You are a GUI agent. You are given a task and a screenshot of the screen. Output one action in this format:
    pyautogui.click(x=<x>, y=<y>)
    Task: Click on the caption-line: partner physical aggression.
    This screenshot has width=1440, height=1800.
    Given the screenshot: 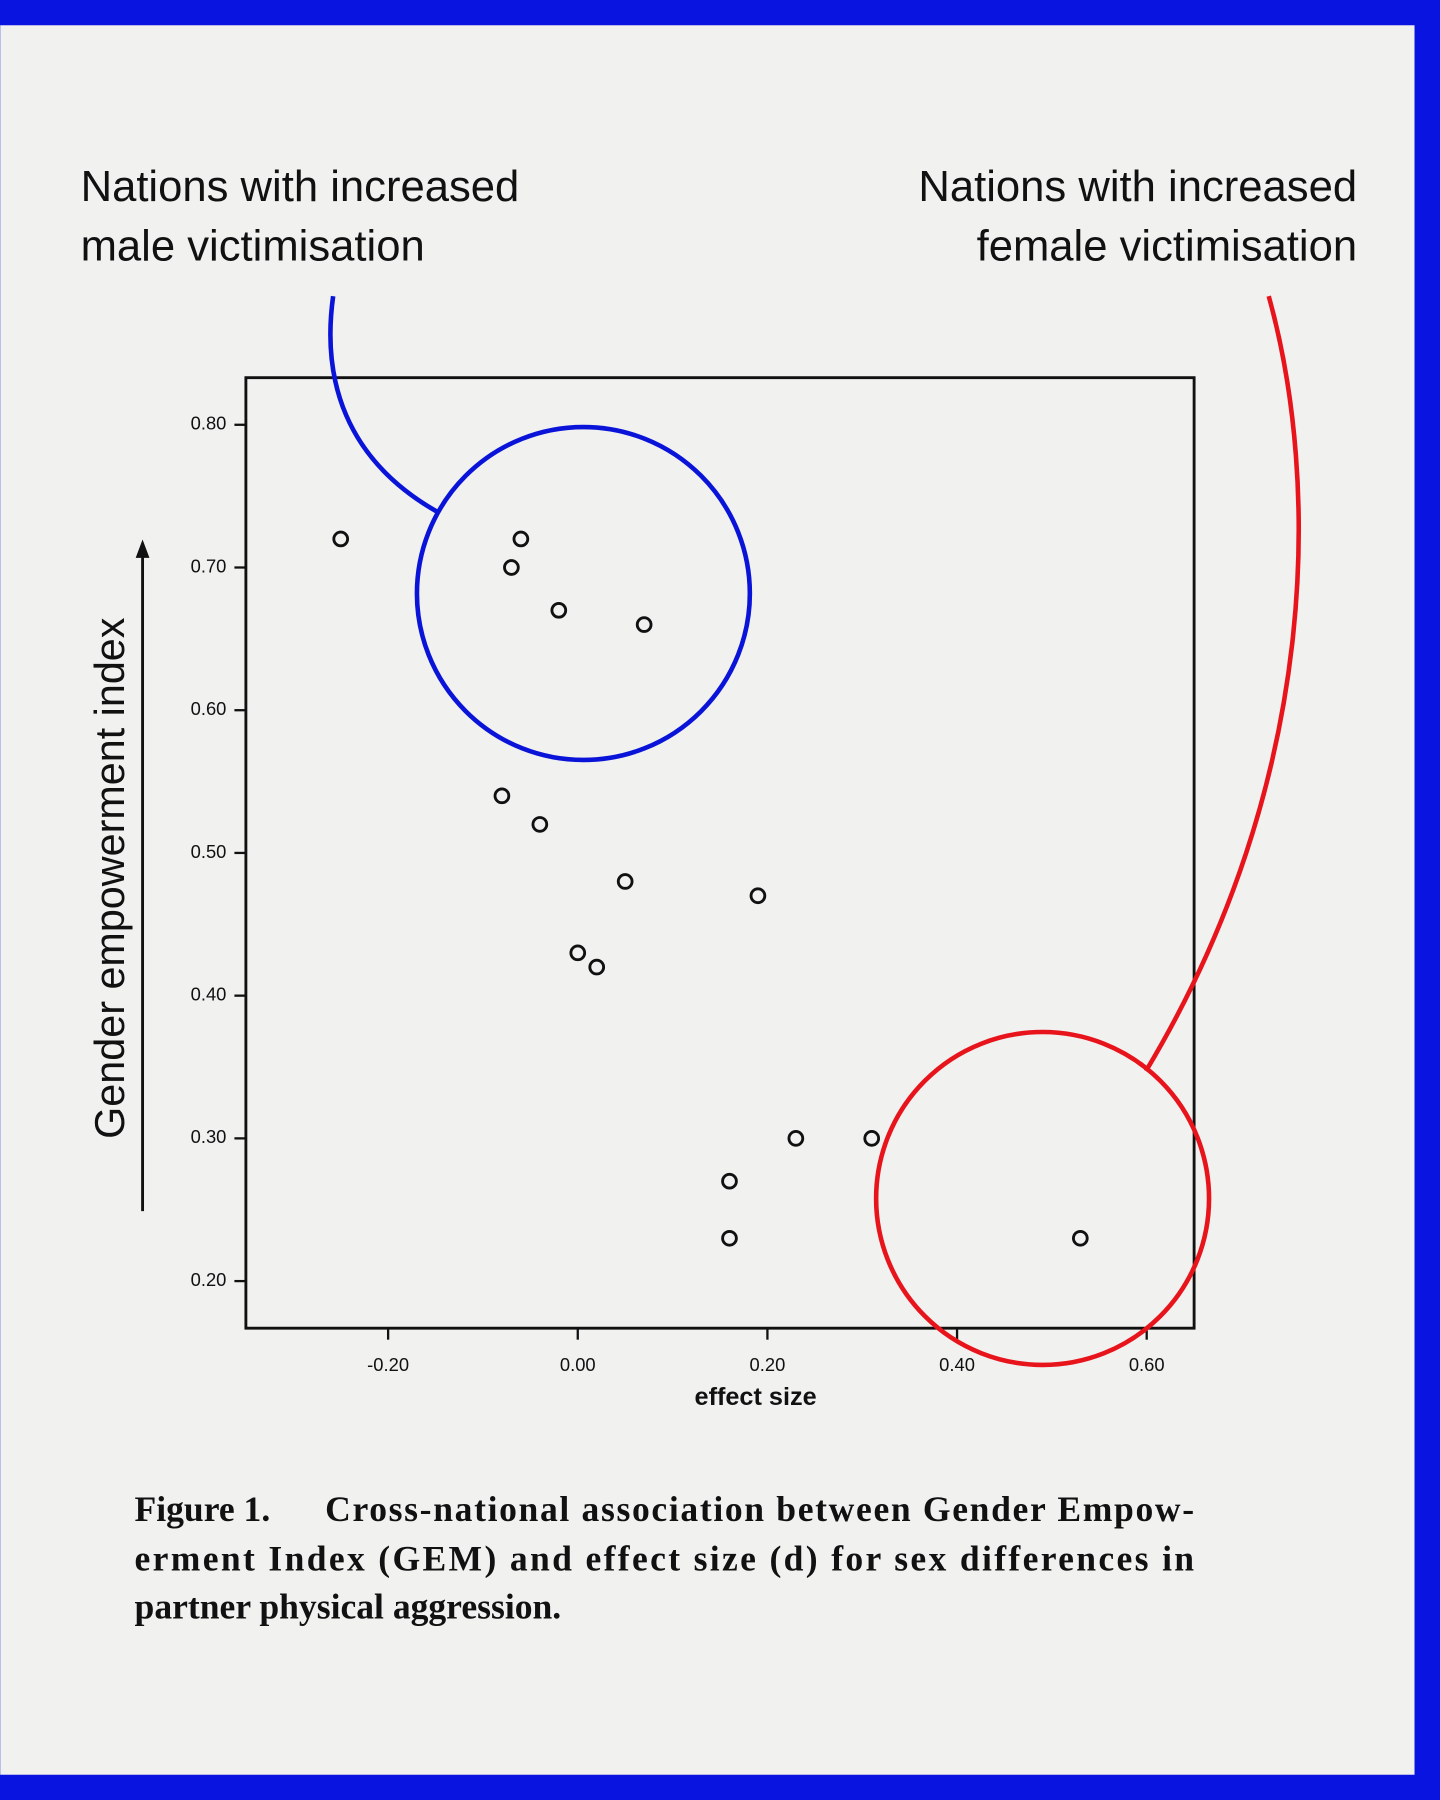 What is the action you would take?
    pyautogui.click(x=348, y=1607)
    